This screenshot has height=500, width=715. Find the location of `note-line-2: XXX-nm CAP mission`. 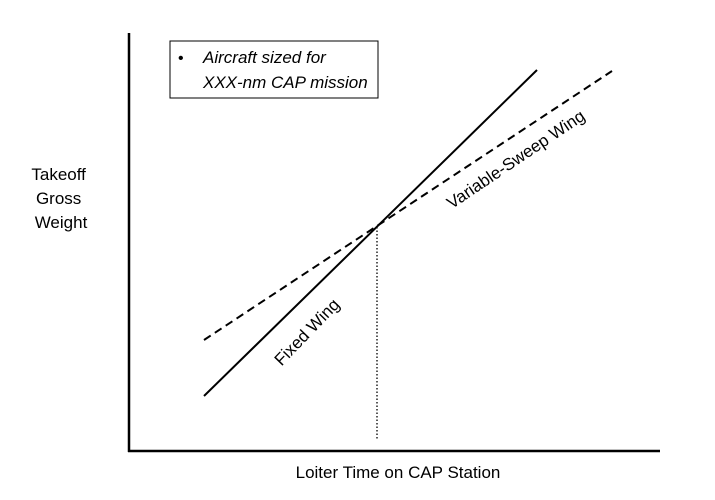

note-line-2: XXX-nm CAP mission is located at coordinates (285, 82).